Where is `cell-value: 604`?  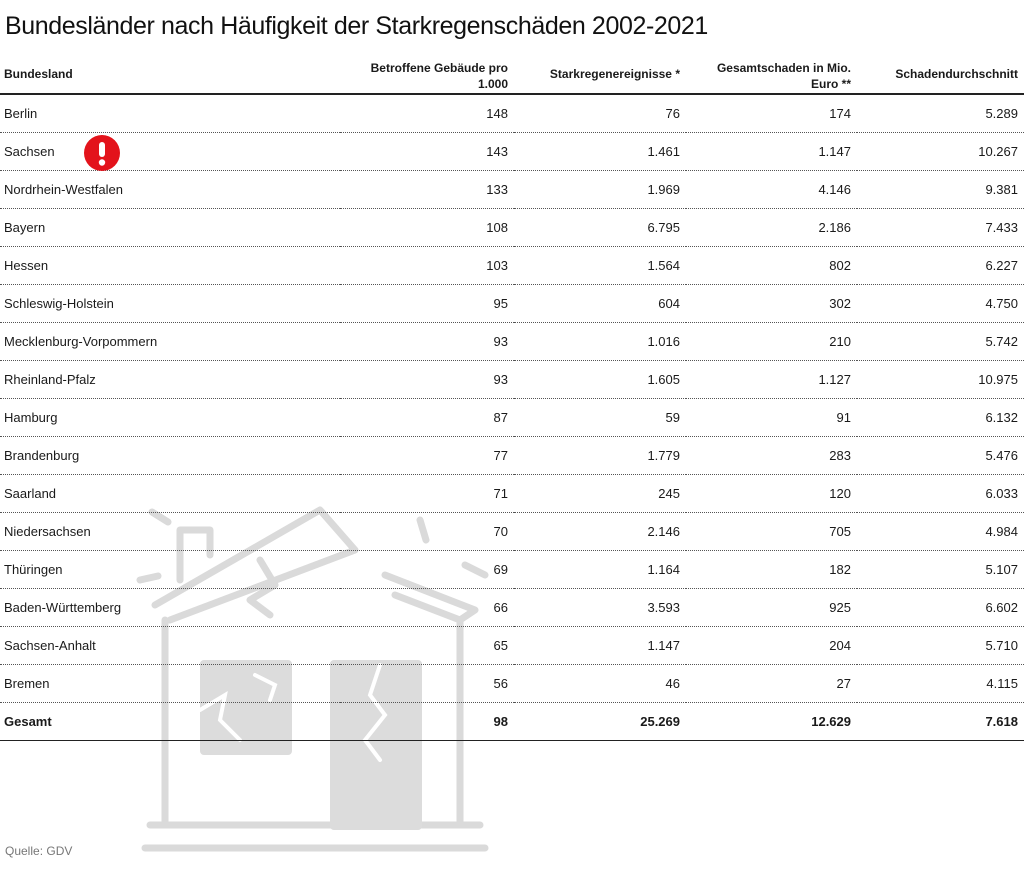 cell-value: 604 is located at coordinates (600, 303).